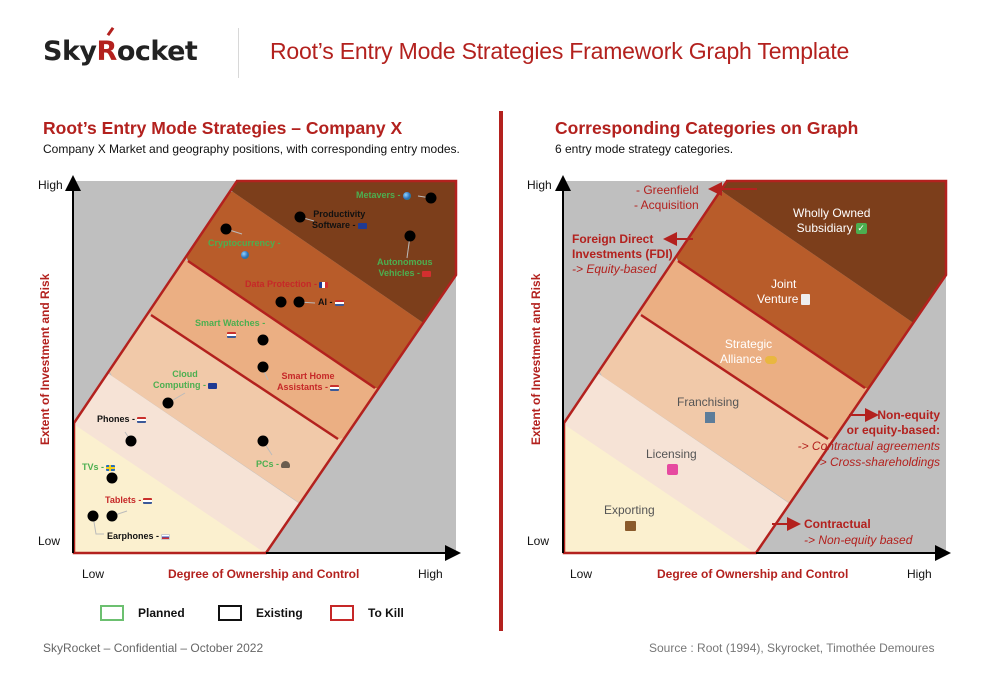 Image resolution: width=984 pixels, height=682 pixels. What do you see at coordinates (427, 273) in the screenshot?
I see `china-flag-icon` at bounding box center [427, 273].